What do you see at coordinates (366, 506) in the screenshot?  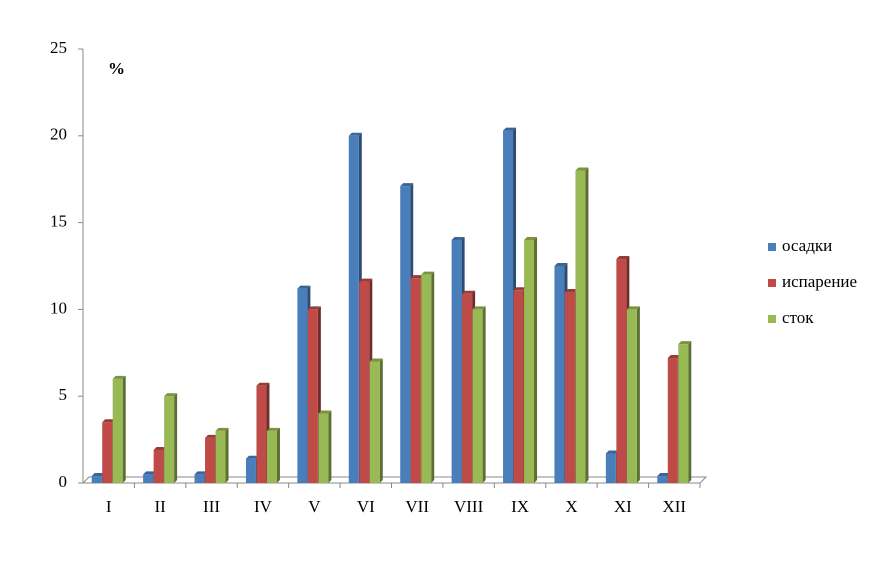 I see `x-tick-label: VI` at bounding box center [366, 506].